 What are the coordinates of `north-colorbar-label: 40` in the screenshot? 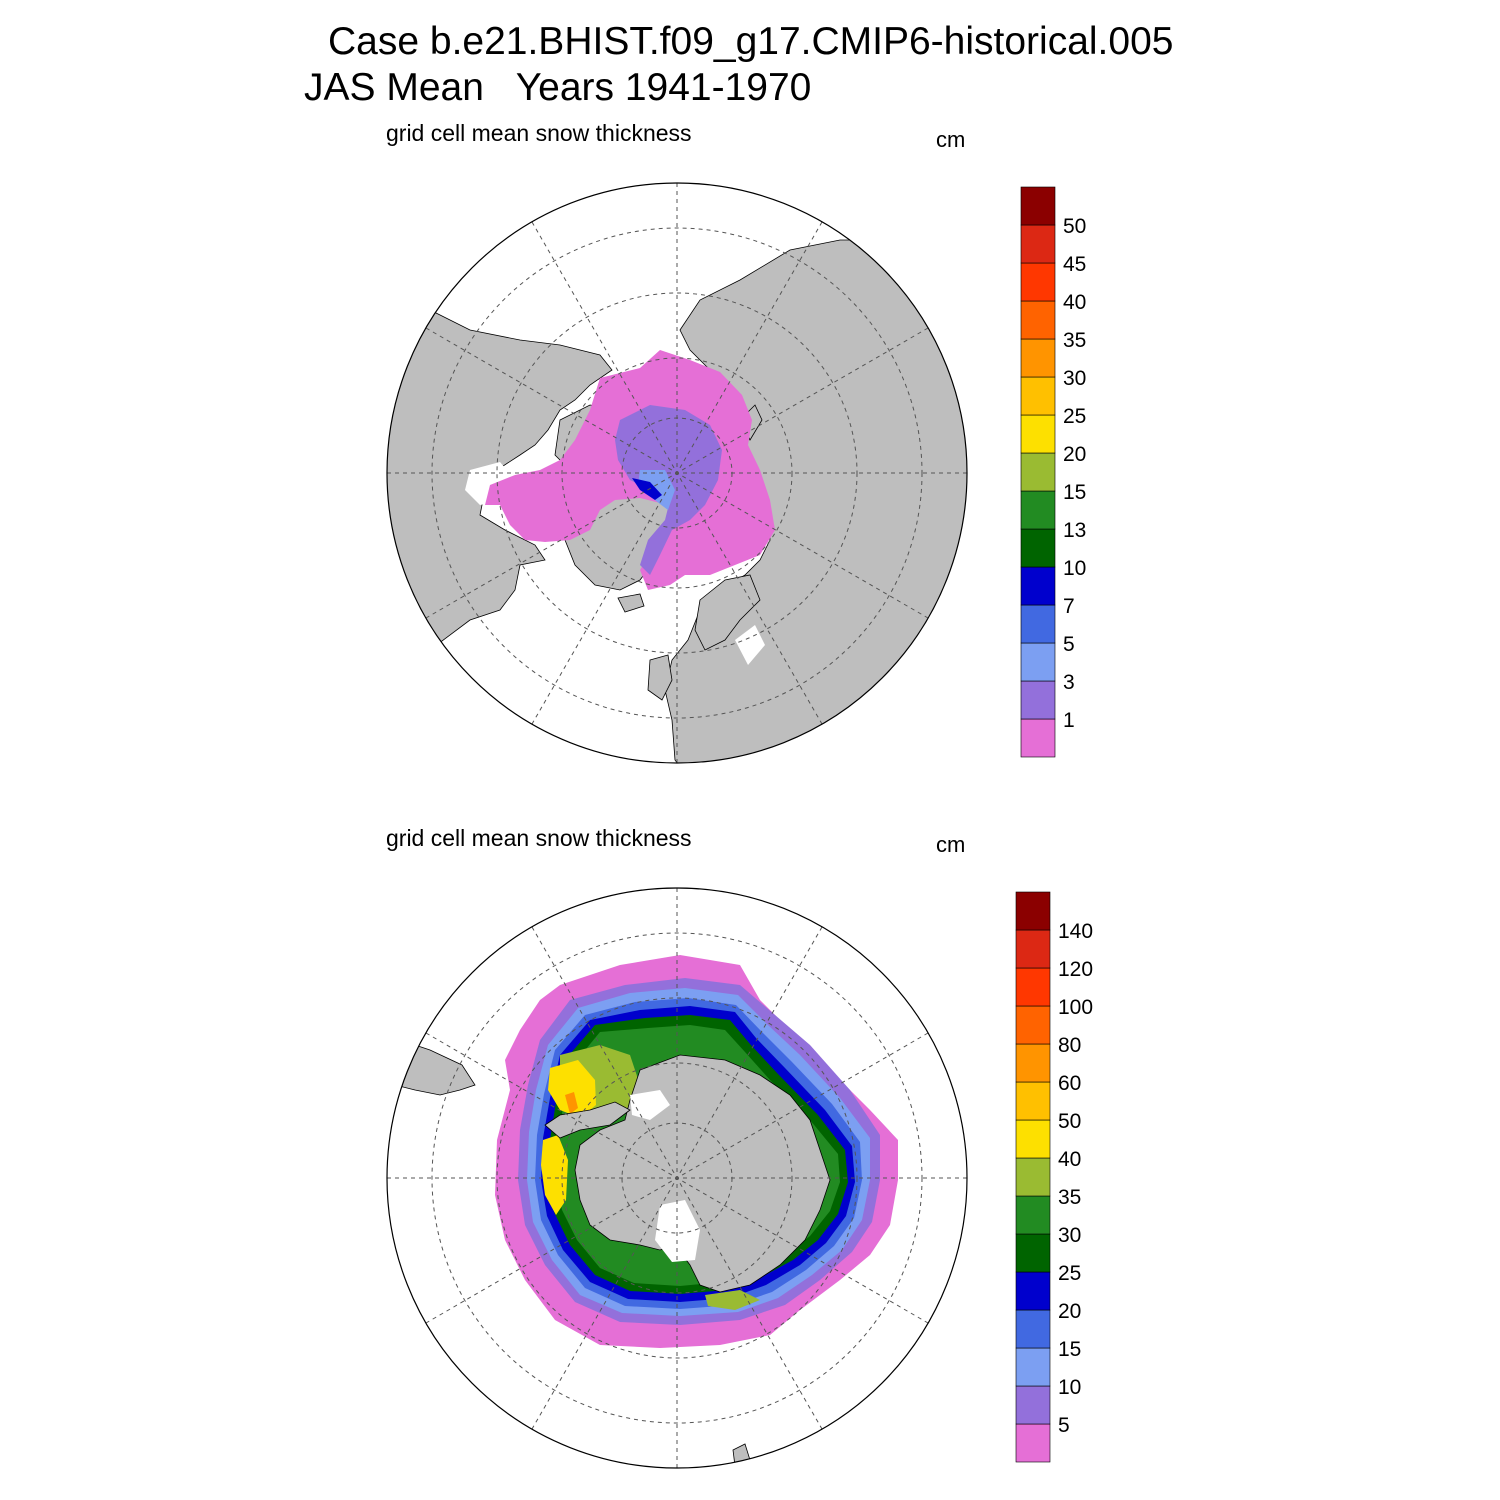 It's located at (1074, 302).